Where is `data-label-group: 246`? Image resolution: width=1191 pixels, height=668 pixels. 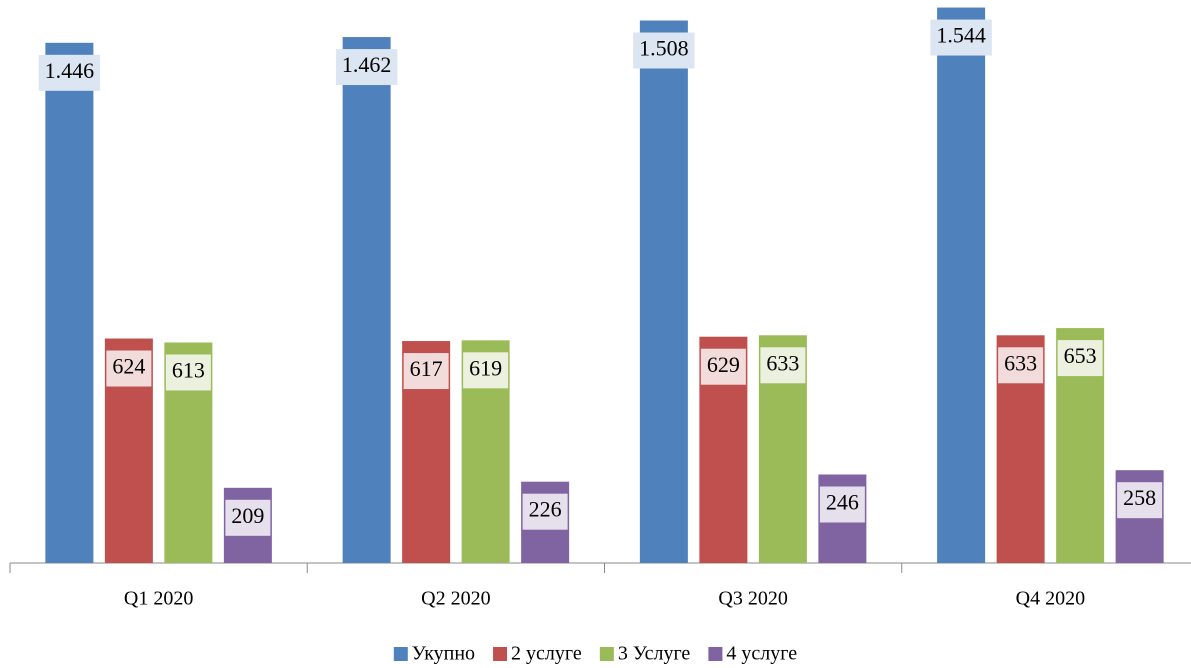
data-label-group: 246 is located at coordinates (842, 504).